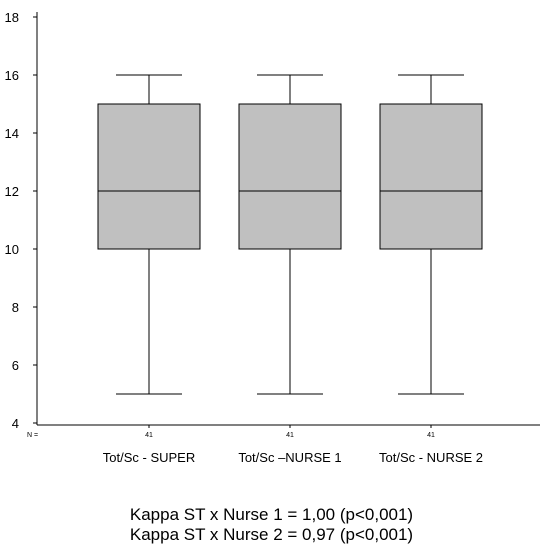 The height and width of the screenshot is (557, 543). What do you see at coordinates (21, 220) in the screenshot?
I see `y-axis-ticks: 4 6 8 10 12 14 16 18` at bounding box center [21, 220].